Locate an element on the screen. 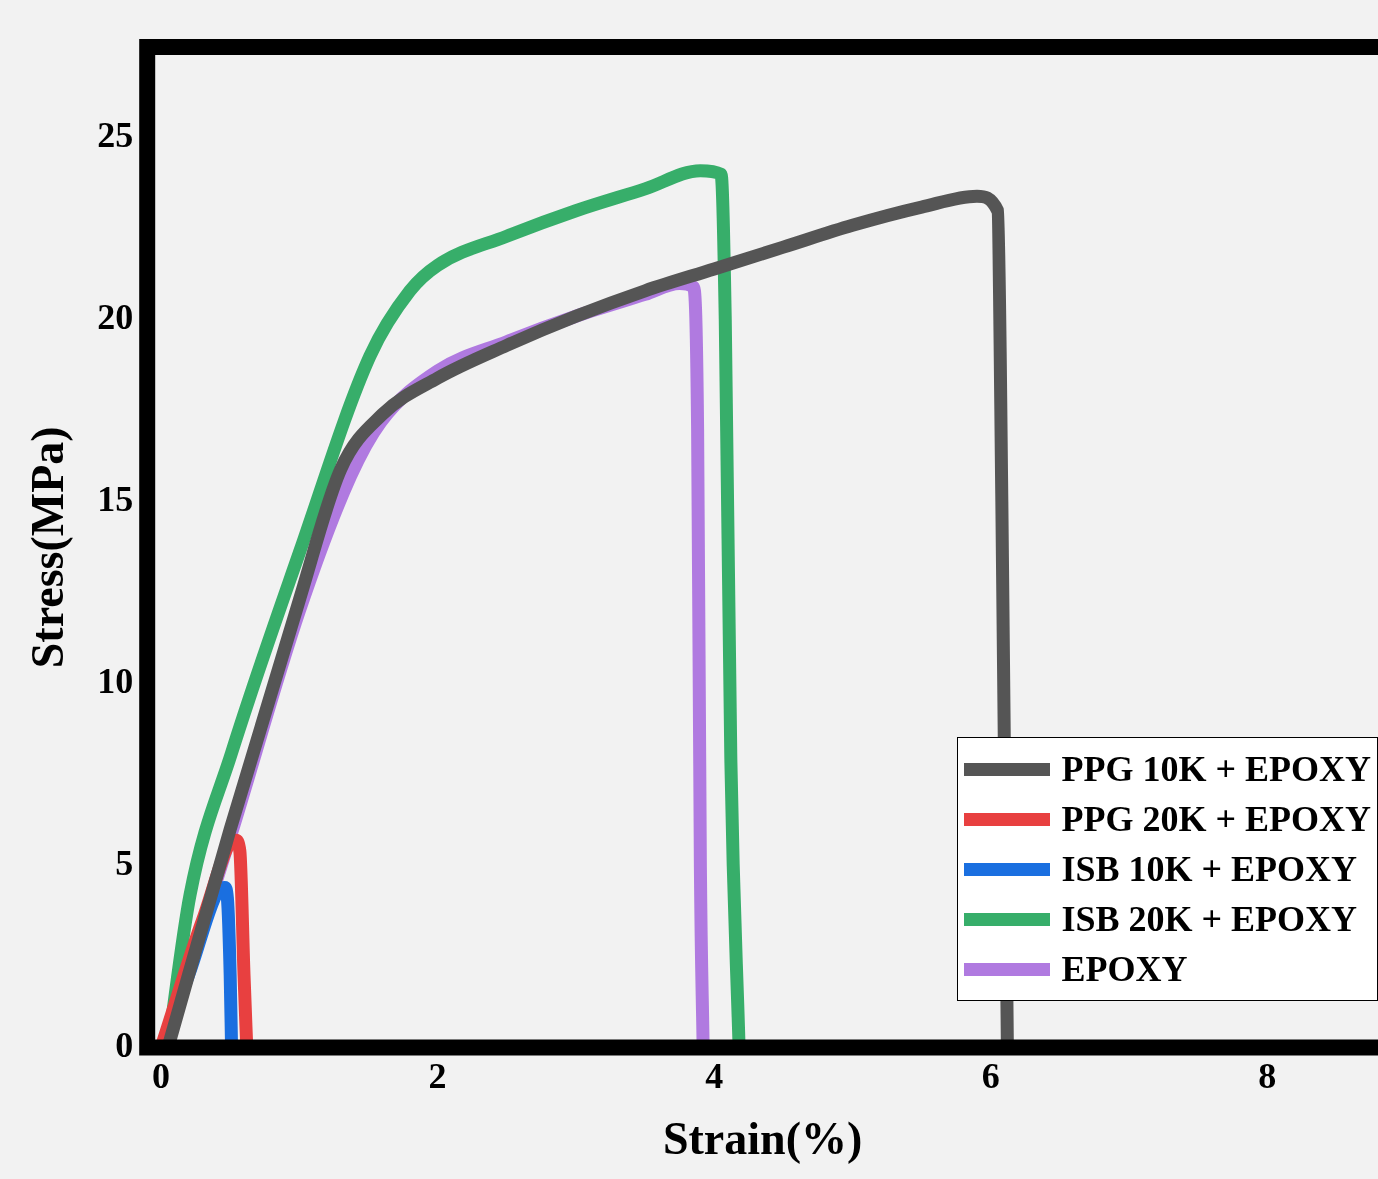 The image size is (1378, 1179). y-tick-label: 25 is located at coordinates (115, 135).